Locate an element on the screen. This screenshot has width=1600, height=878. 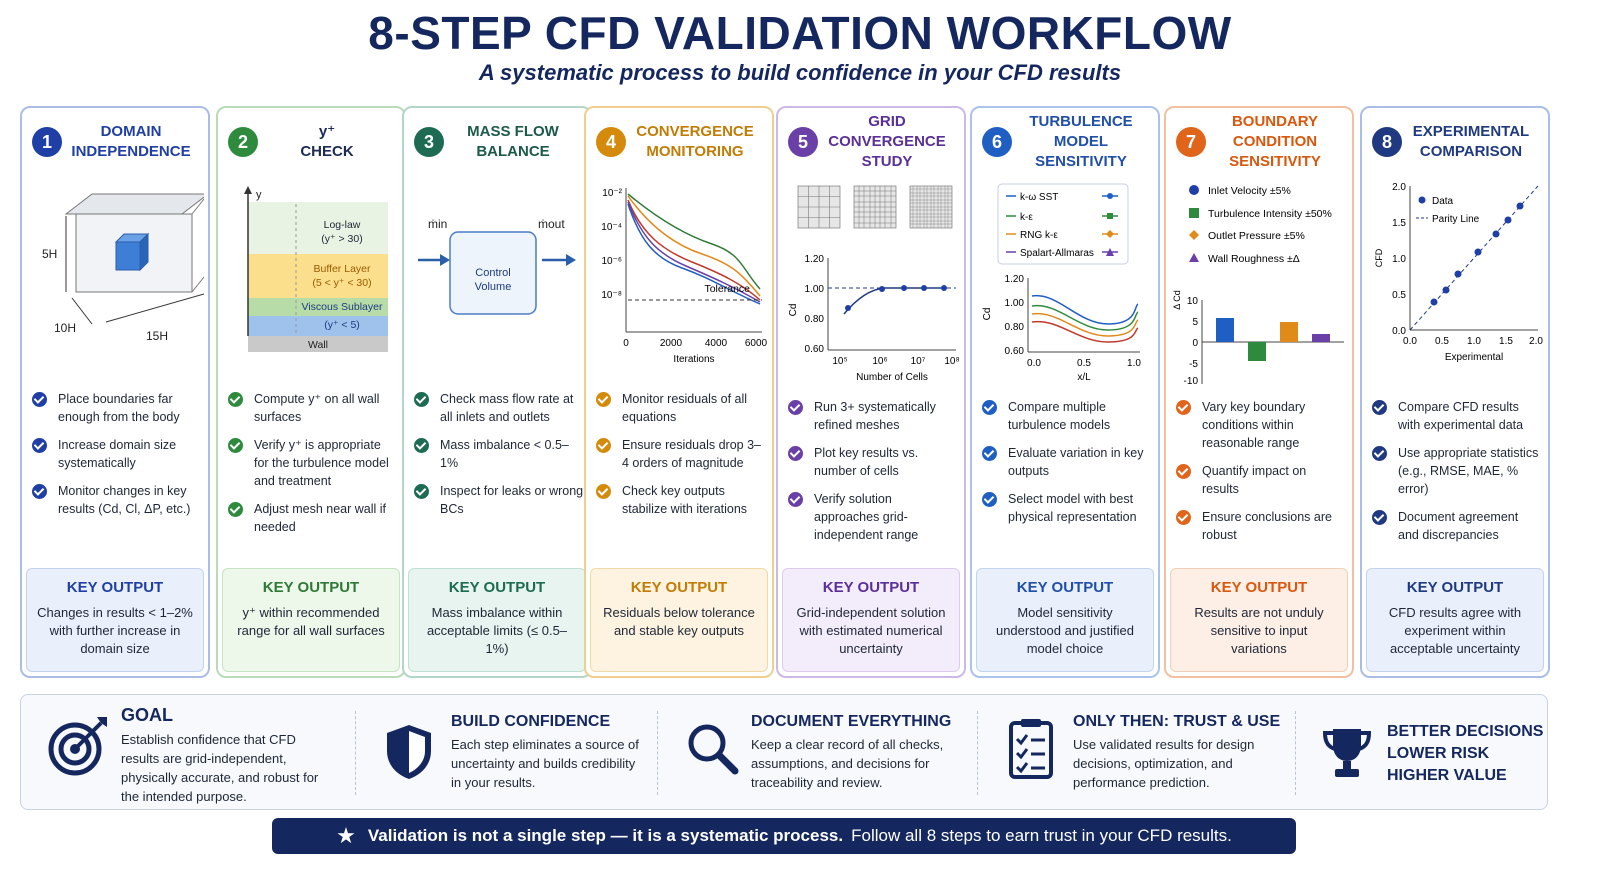
svg-text: Wall is located at coordinates (318, 345).